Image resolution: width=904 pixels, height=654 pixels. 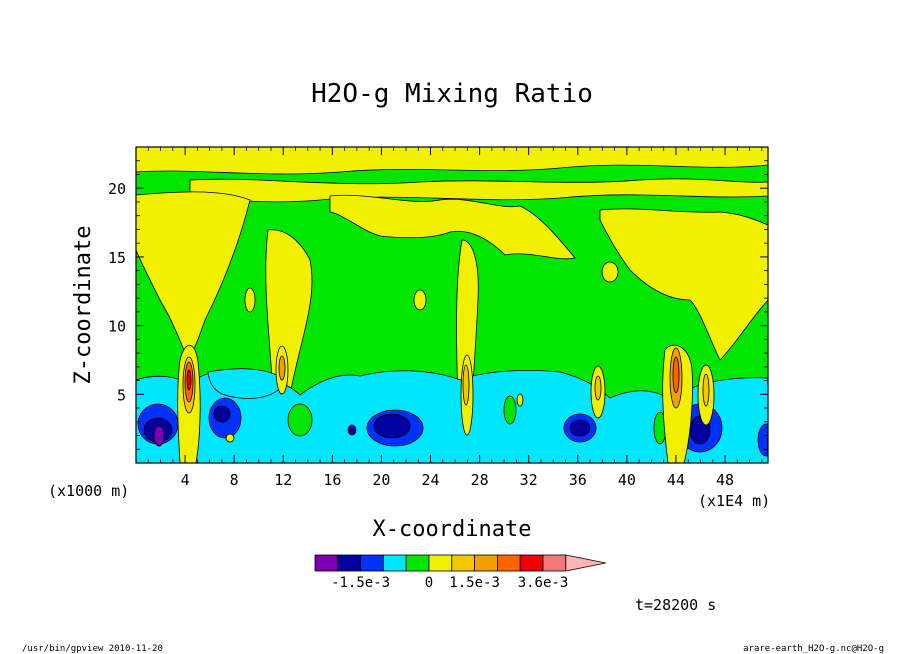 What do you see at coordinates (381, 480) in the screenshot?
I see `x-tick-label: 20` at bounding box center [381, 480].